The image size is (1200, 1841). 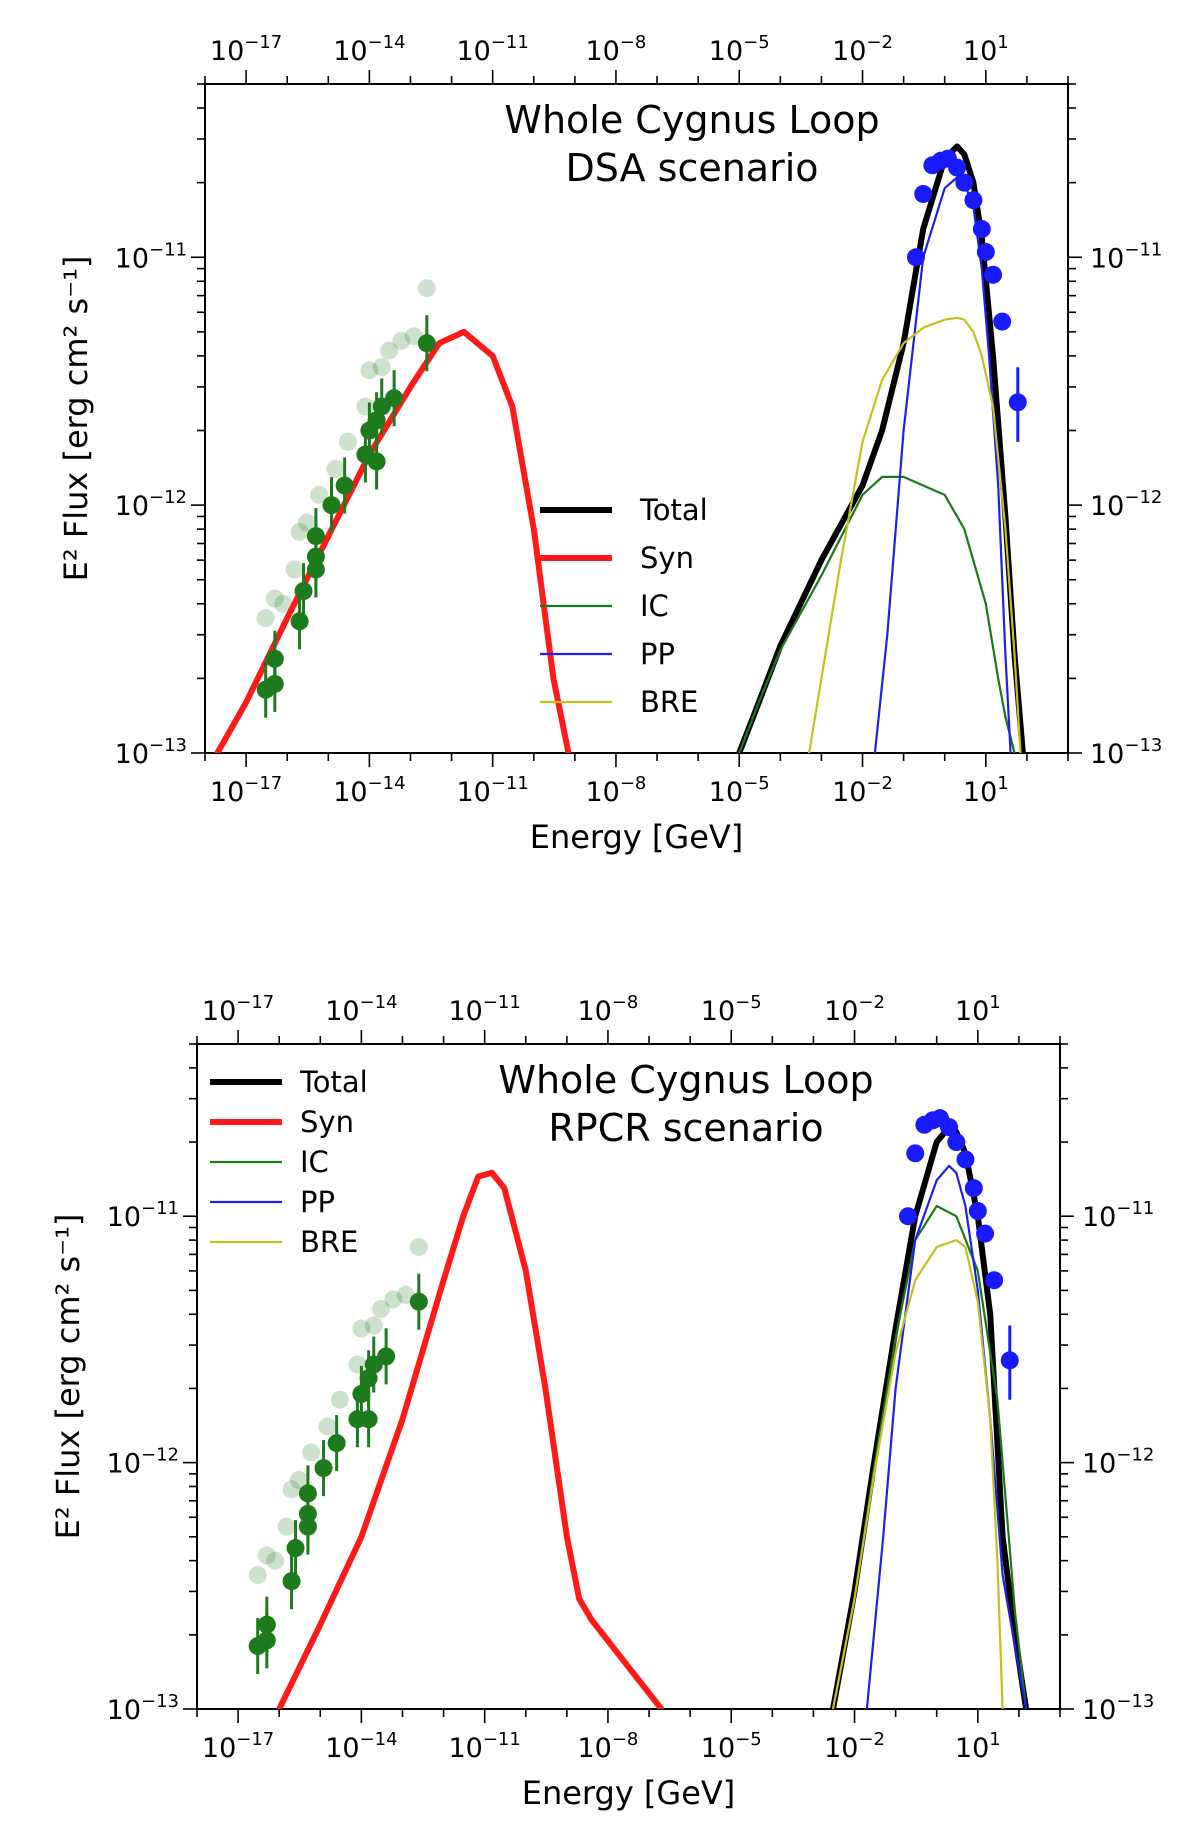 I want to click on x-tick-label-top: 10¹, so click(x=978, y=1009).